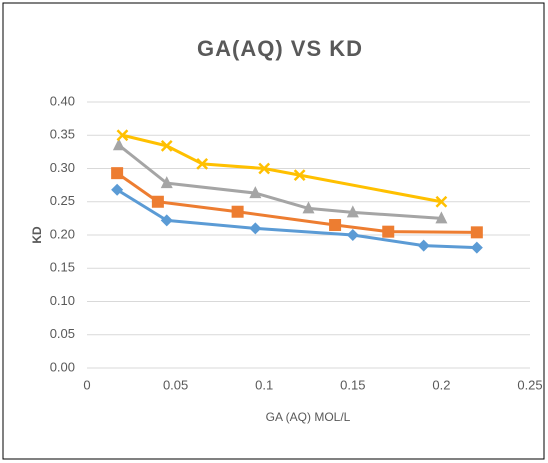 The height and width of the screenshot is (463, 548). Describe the element at coordinates (264, 384) in the screenshot. I see `x-tick-label: 0.1` at that location.